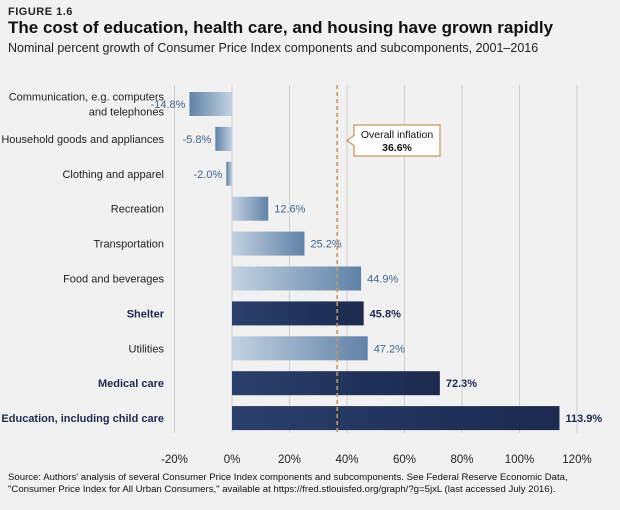  I want to click on data-label: 44.9%, so click(382, 280).